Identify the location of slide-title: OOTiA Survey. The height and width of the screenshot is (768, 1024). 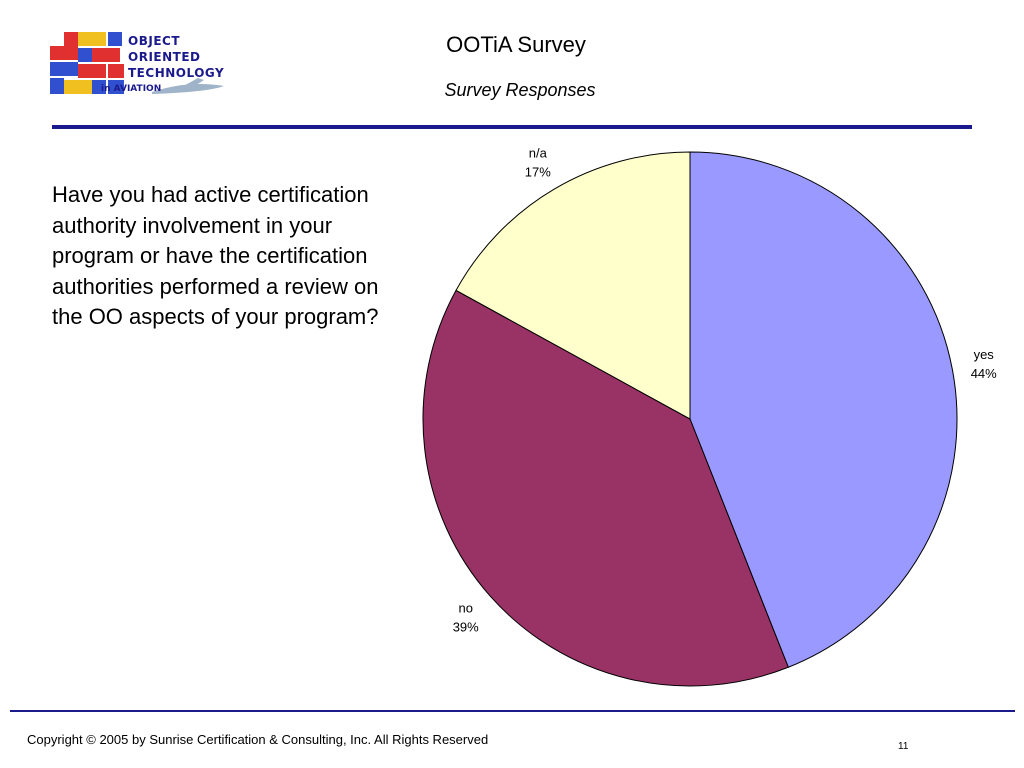
(516, 44).